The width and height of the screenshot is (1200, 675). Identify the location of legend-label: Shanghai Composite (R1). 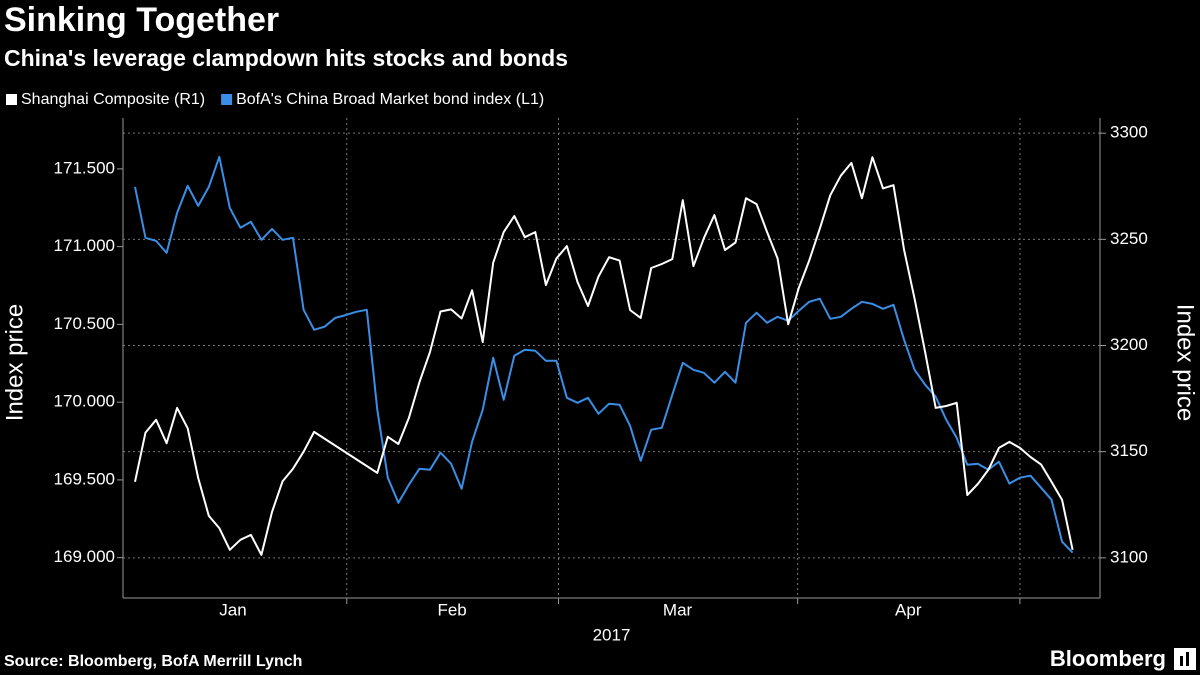
(113, 99).